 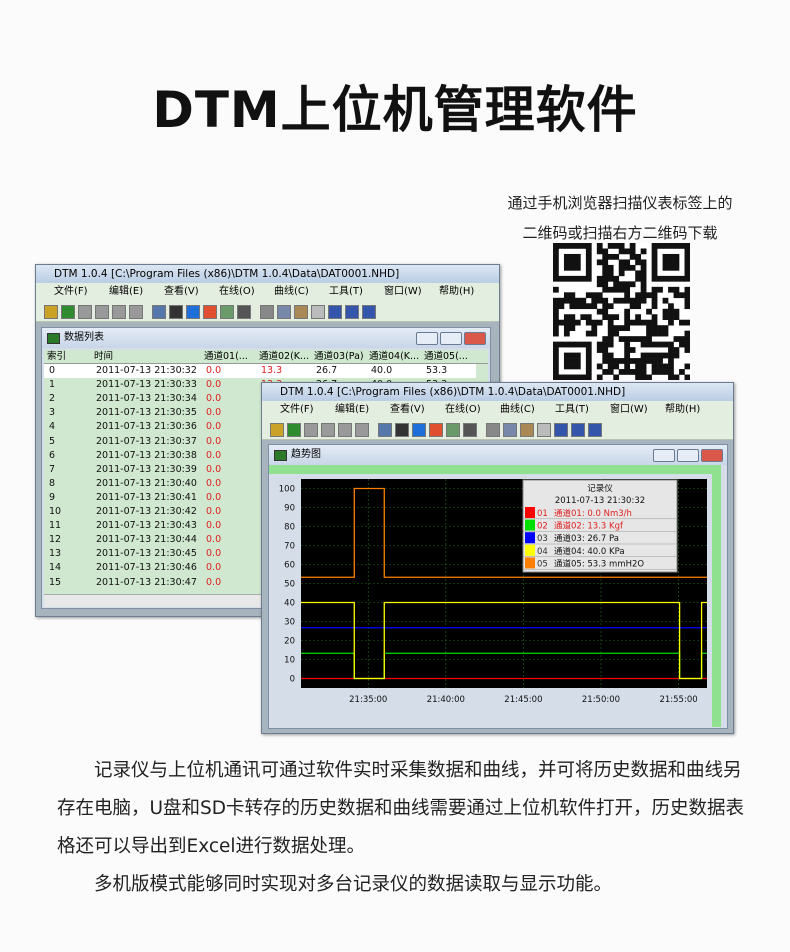 What do you see at coordinates (497, 410) in the screenshot?
I see `menu-bar: 文件(F) 编辑(E) 查看(V) 在线(O) 曲线(C) 工具(T) 窗口(W) 帮助(H)` at bounding box center [497, 410].